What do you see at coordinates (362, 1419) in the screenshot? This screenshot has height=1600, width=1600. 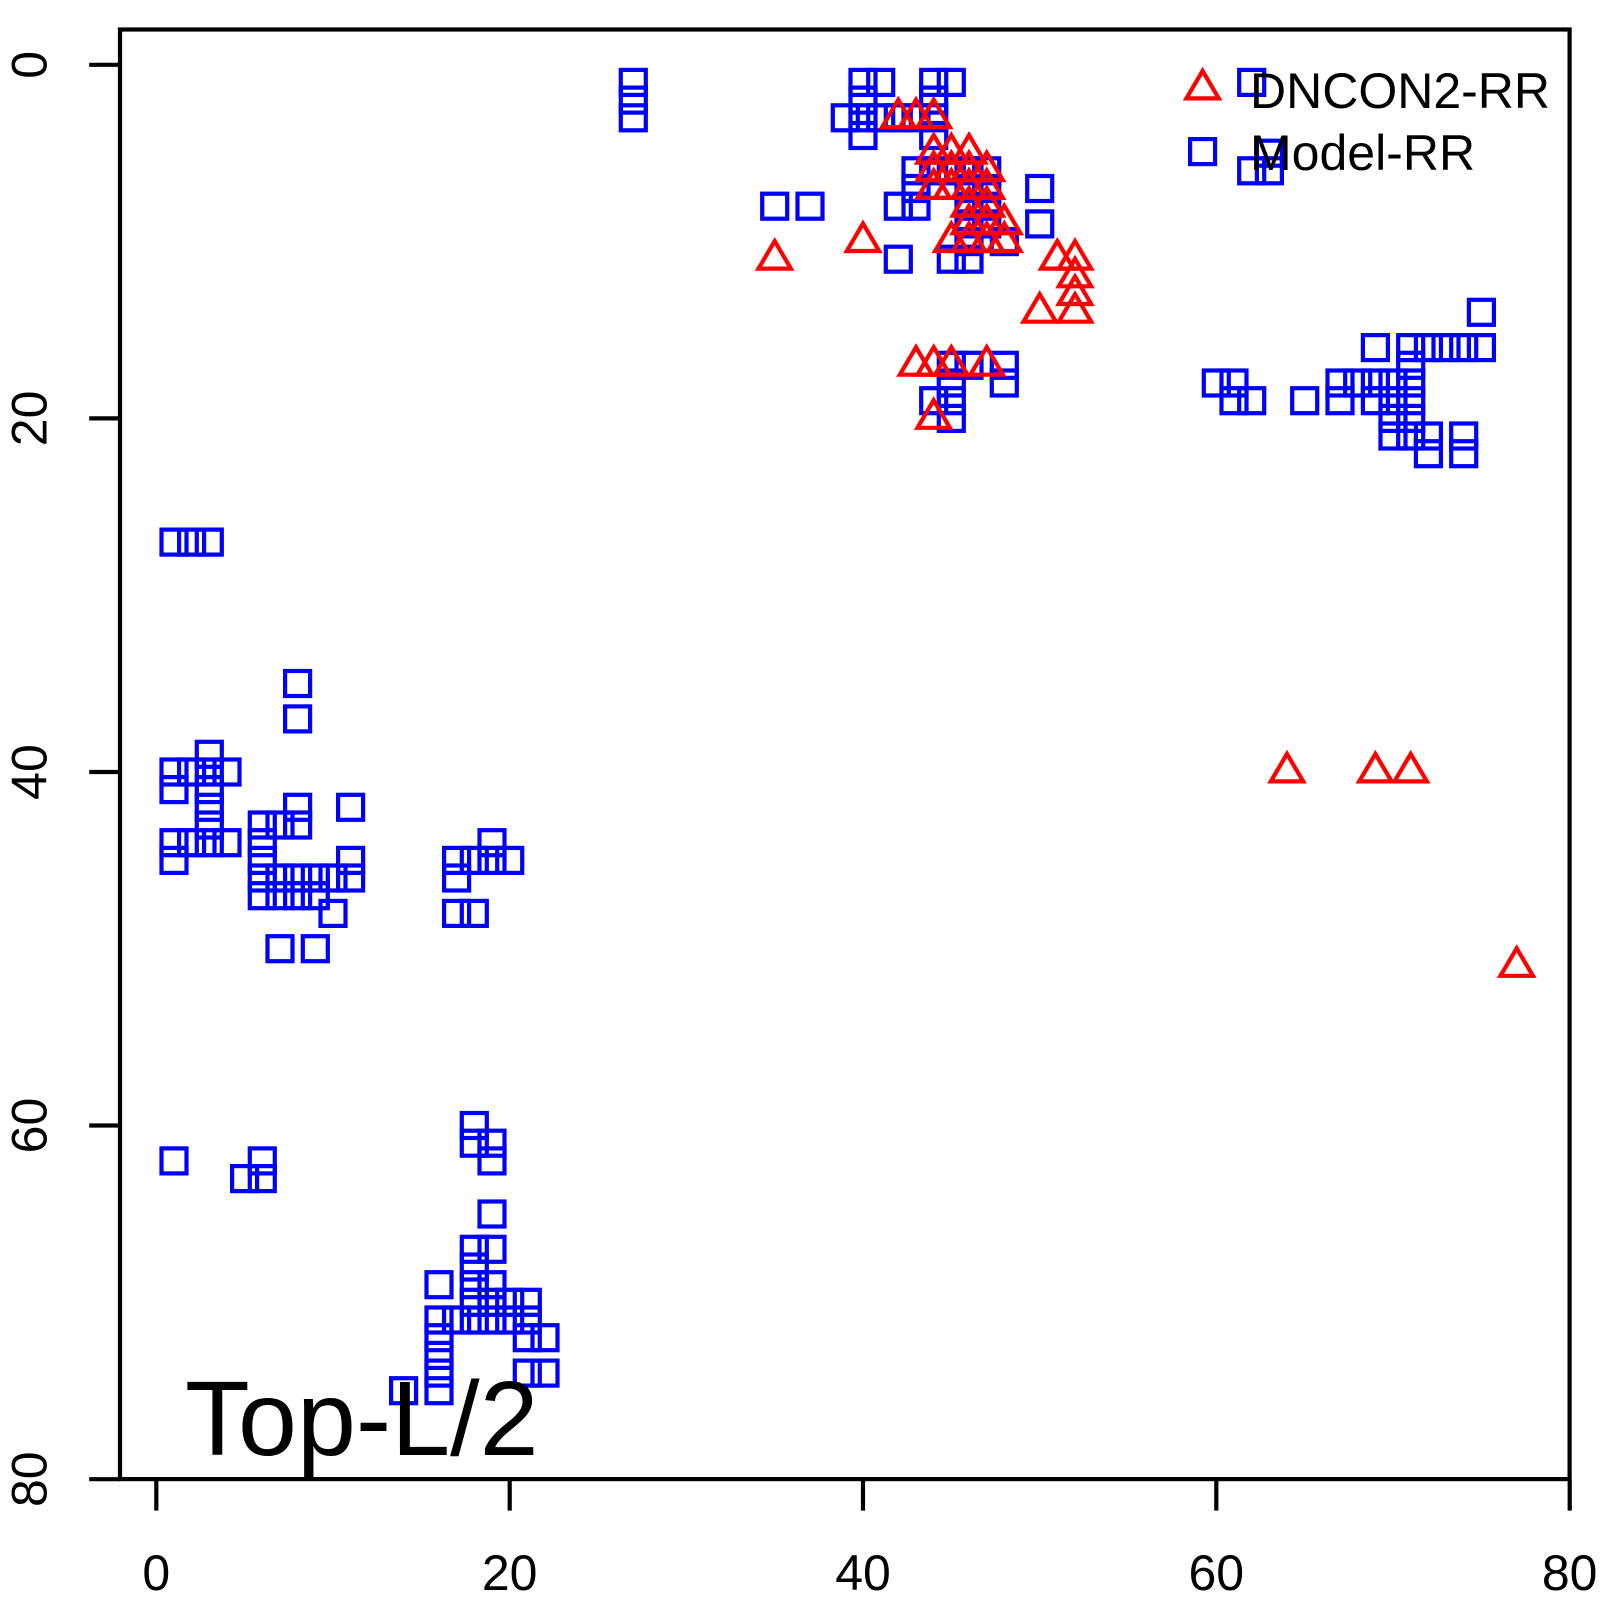 I see `svg-text: Top-L/2` at bounding box center [362, 1419].